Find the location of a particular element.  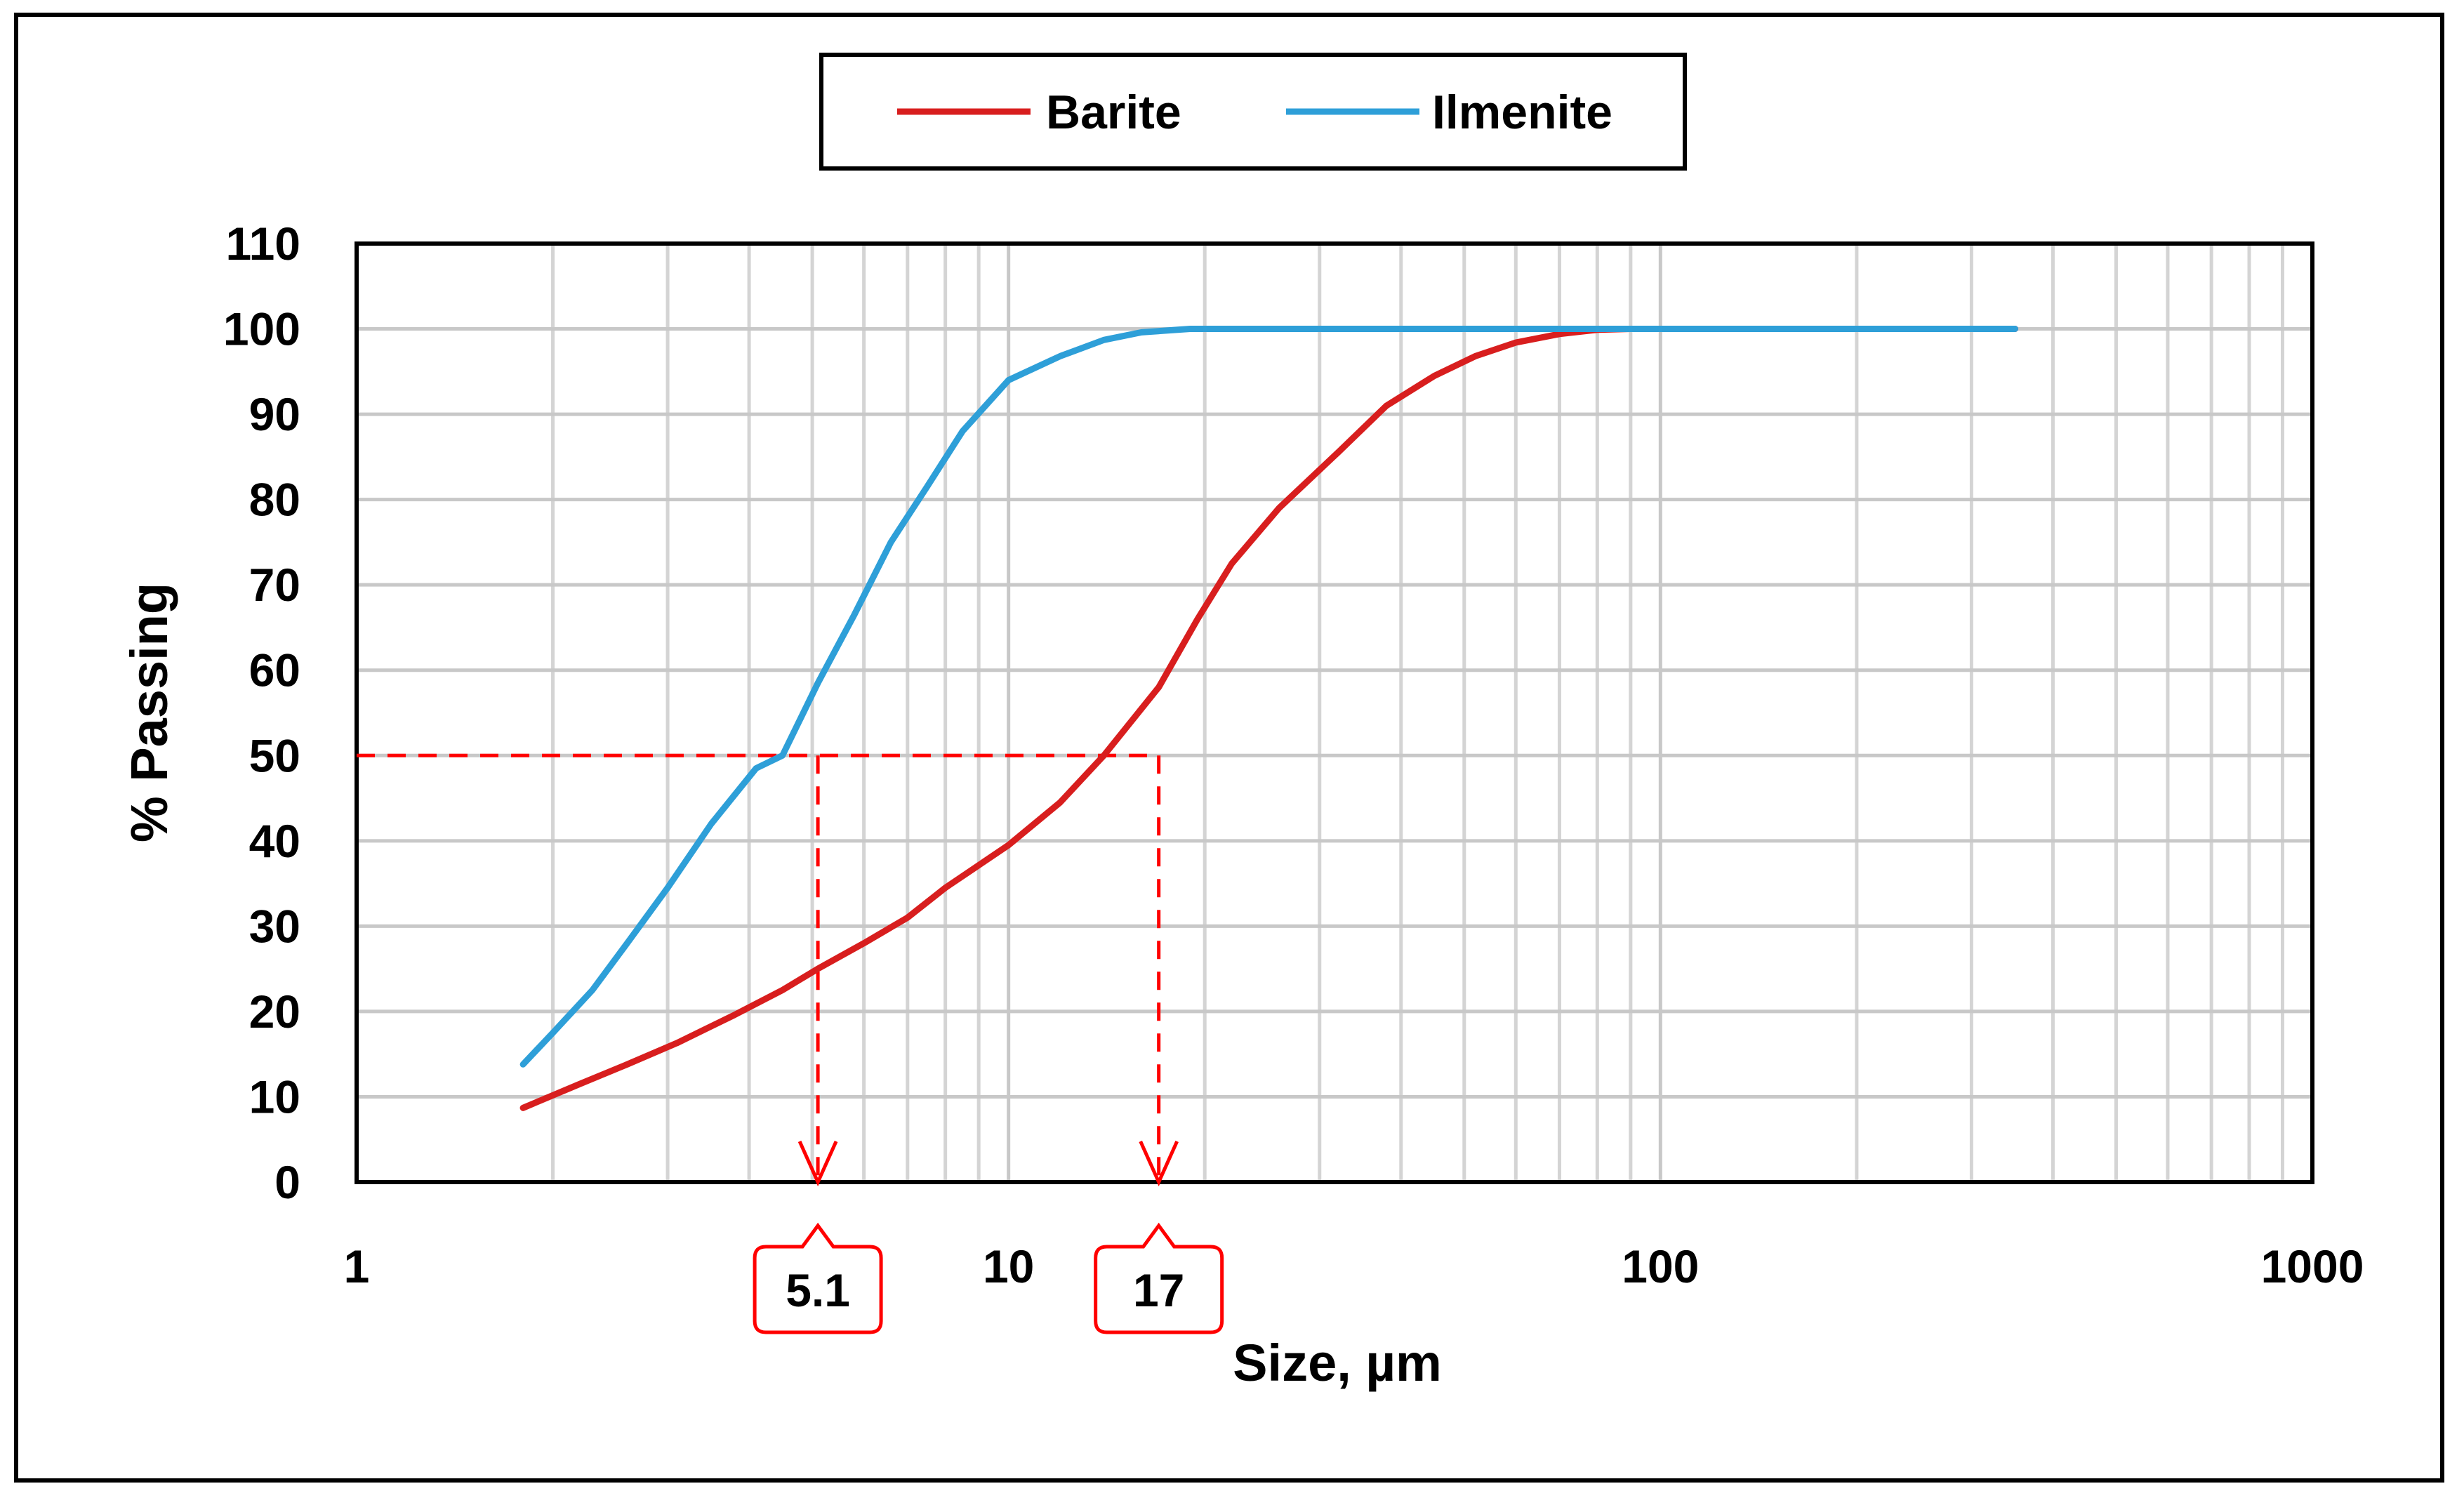

y-tick-labels: 0 10 20 30 40 50 60 70 80 90 100 110 is located at coordinates (262, 713).